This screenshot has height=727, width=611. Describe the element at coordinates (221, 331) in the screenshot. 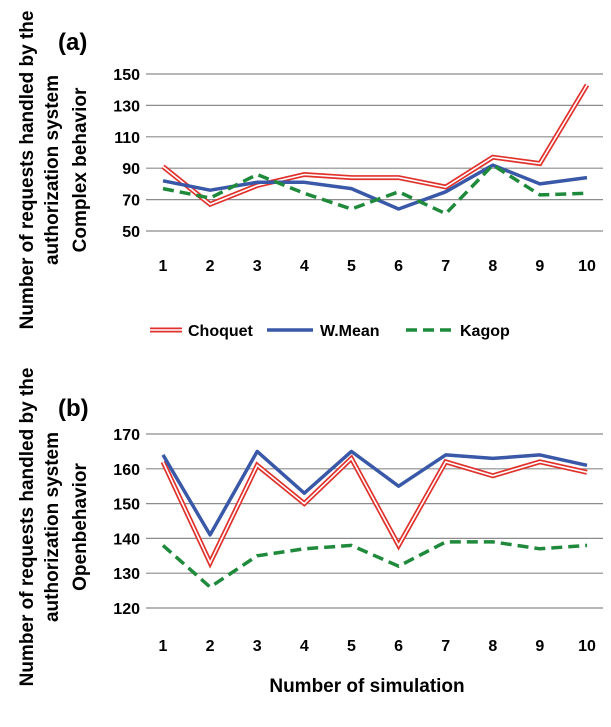

I see `legend-label-choquet: Choquet` at that location.